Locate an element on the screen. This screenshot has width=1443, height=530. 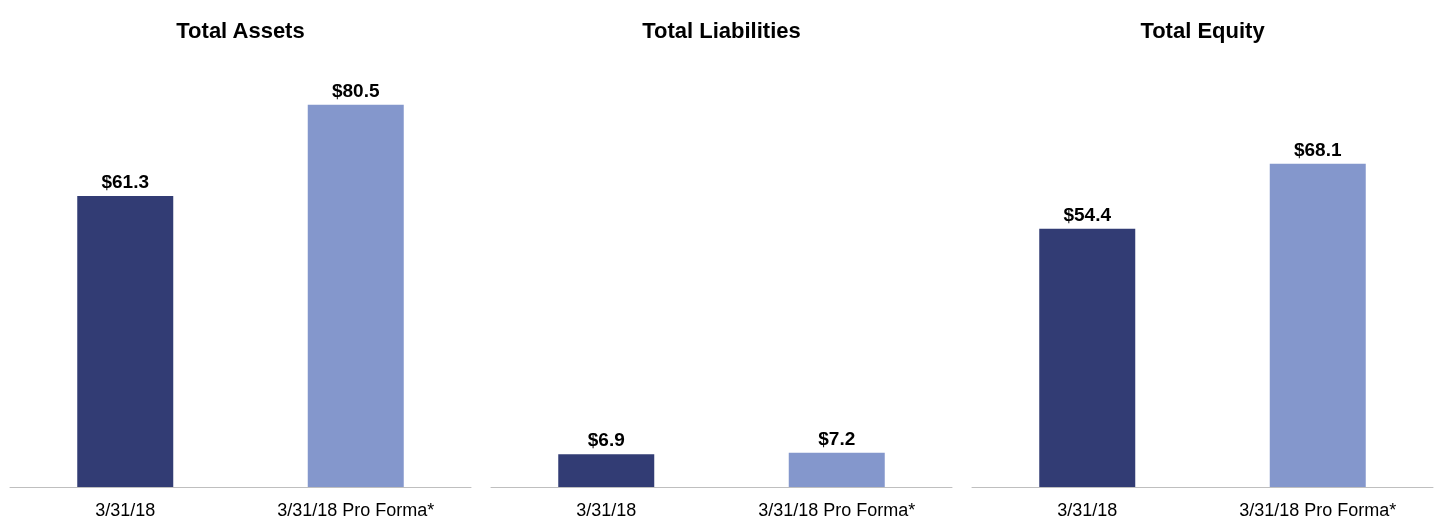
chart-title: Total Liabilities is located at coordinates (721, 30).